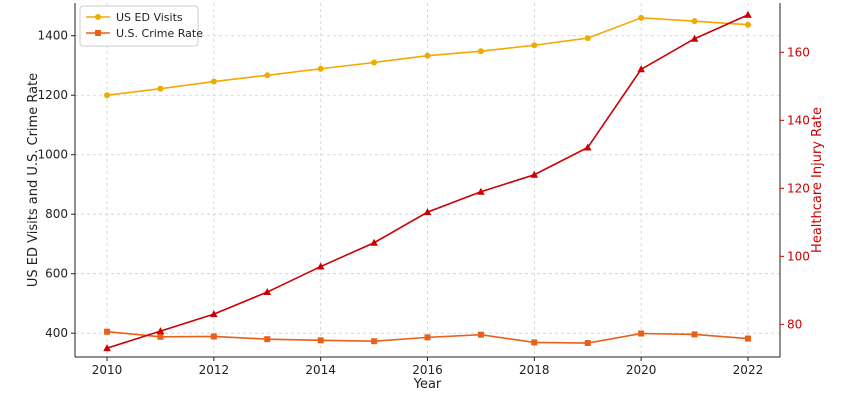  I want to click on y-right-tick-label: 80, so click(794, 324).